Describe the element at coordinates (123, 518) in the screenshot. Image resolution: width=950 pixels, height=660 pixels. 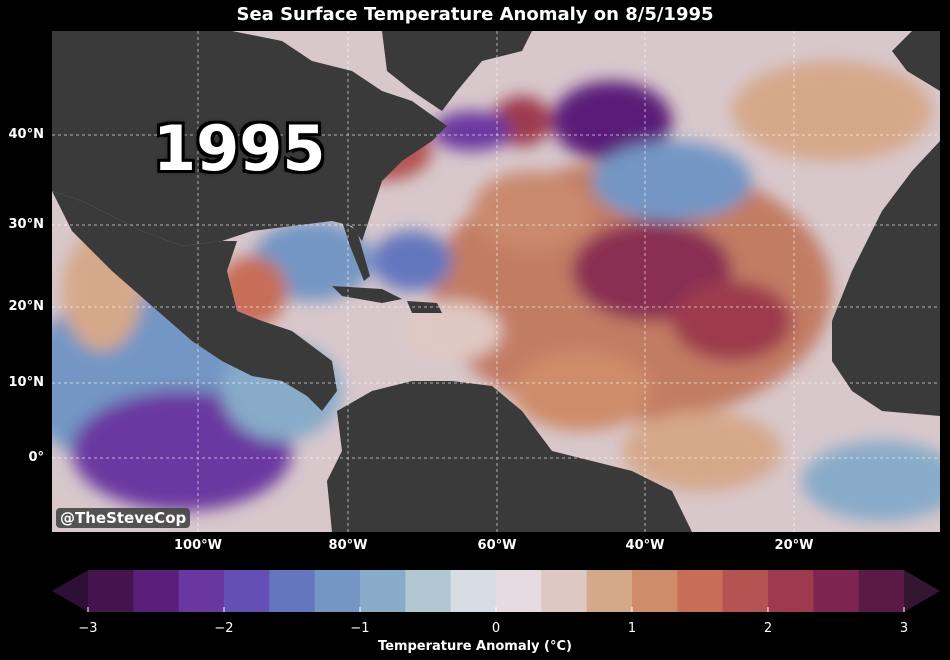
I see `watermark: @TheSteveCop` at that location.